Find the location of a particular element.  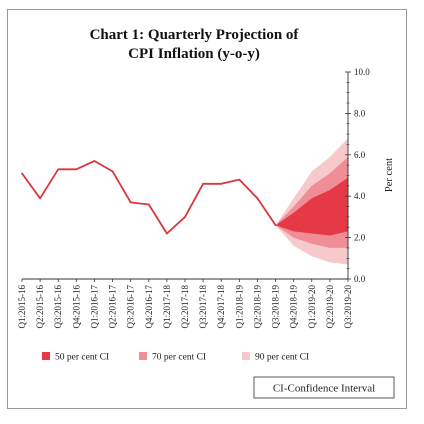

x-tick-label: Q1:2015-16 is located at coordinates (22, 307).